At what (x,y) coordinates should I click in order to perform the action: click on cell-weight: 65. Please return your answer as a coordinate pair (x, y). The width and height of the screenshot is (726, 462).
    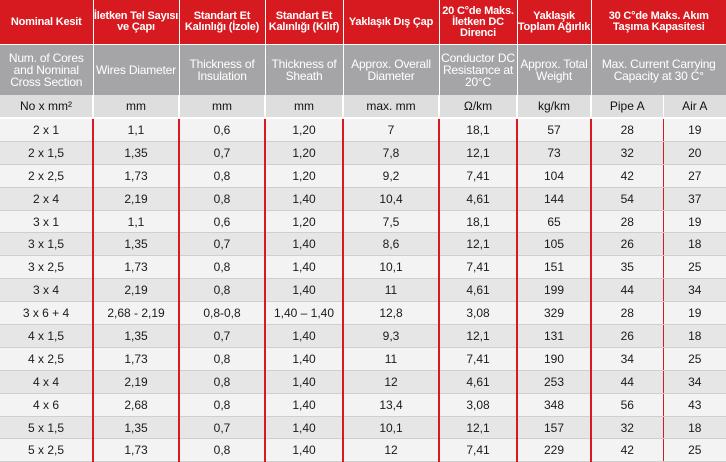
    Looking at the image, I should click on (554, 222).